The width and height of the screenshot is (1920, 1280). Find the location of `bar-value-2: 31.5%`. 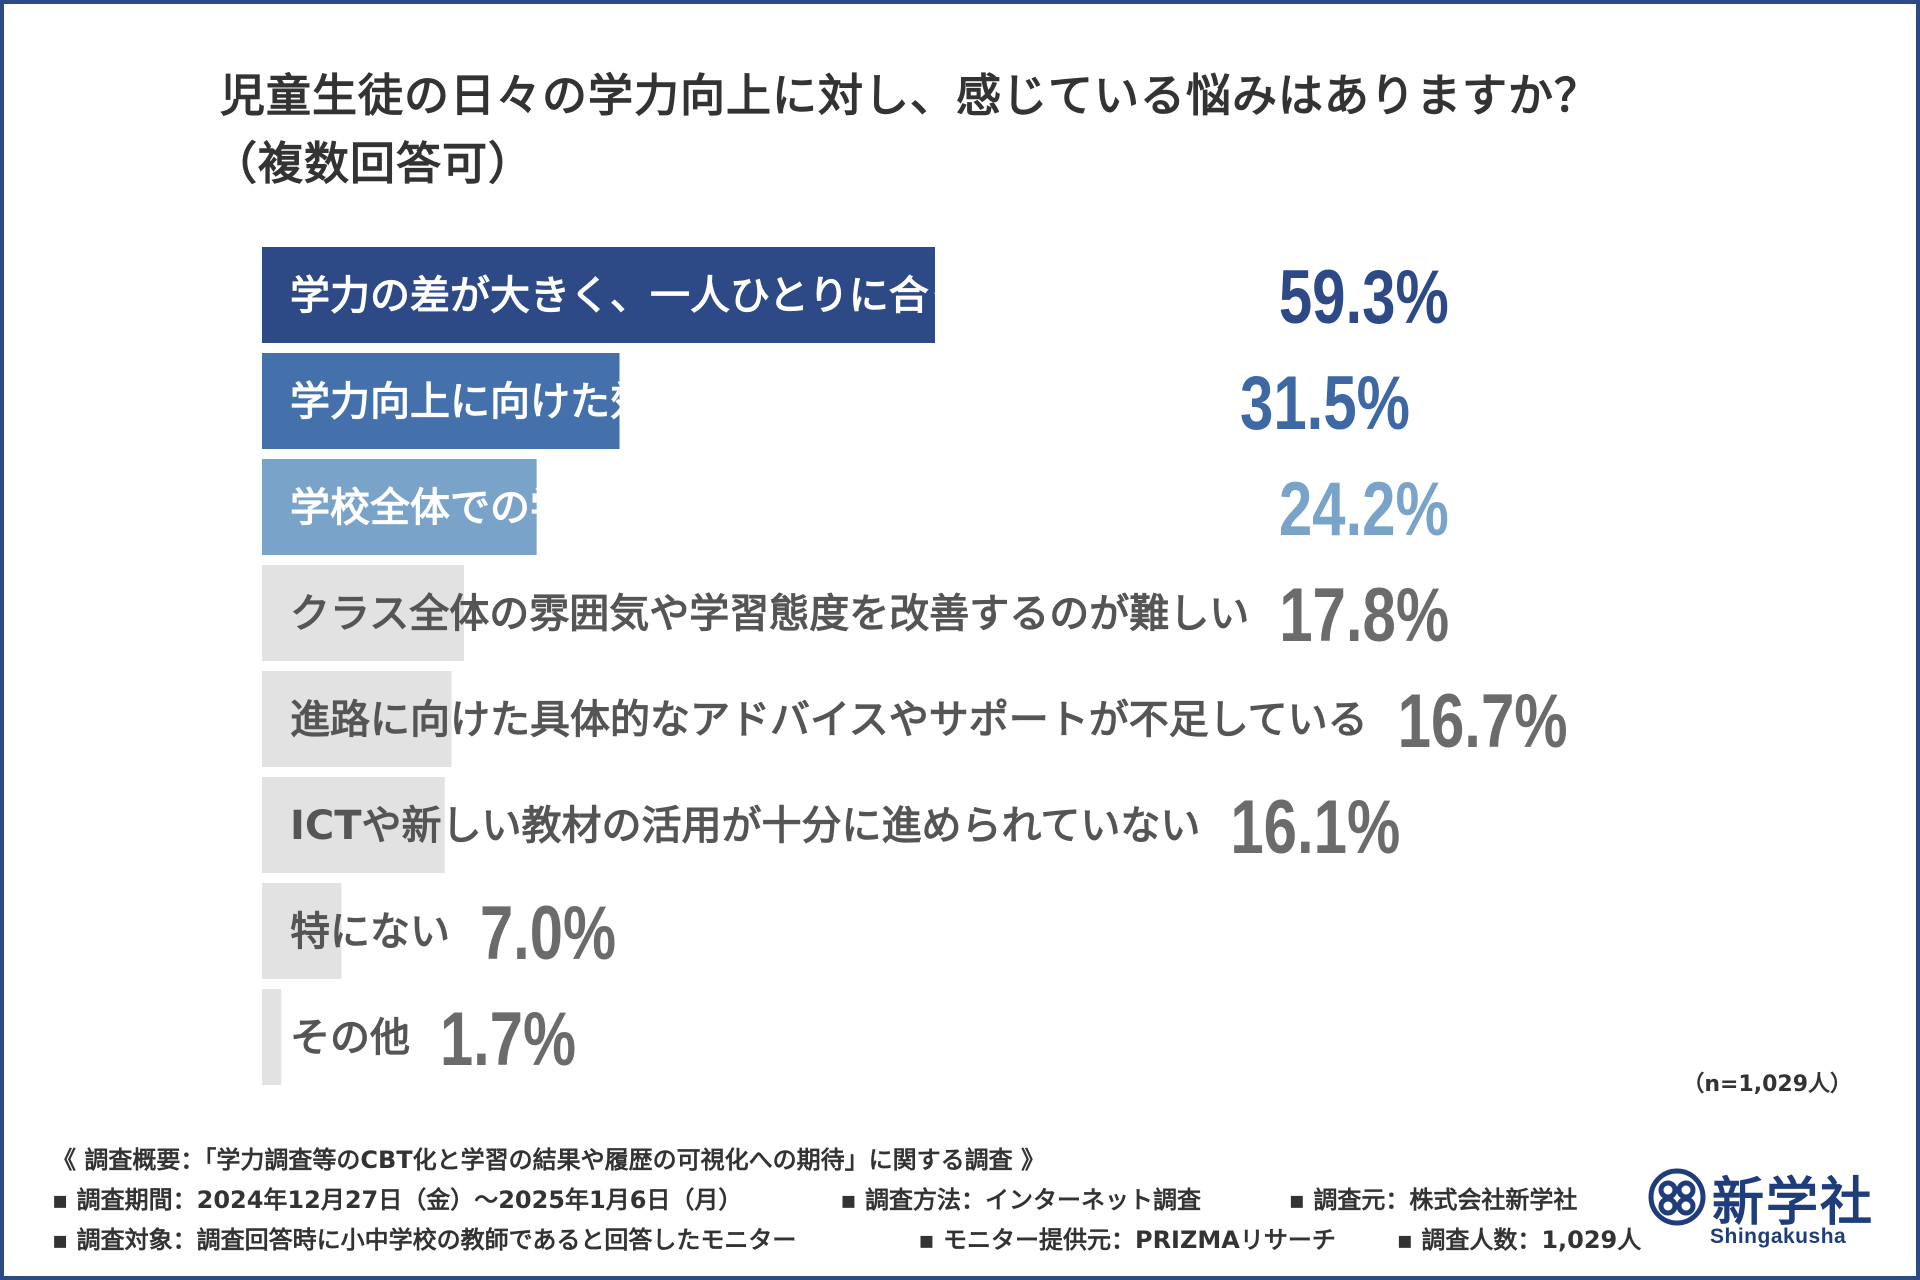

bar-value-2: 31.5% is located at coordinates (1325, 403).